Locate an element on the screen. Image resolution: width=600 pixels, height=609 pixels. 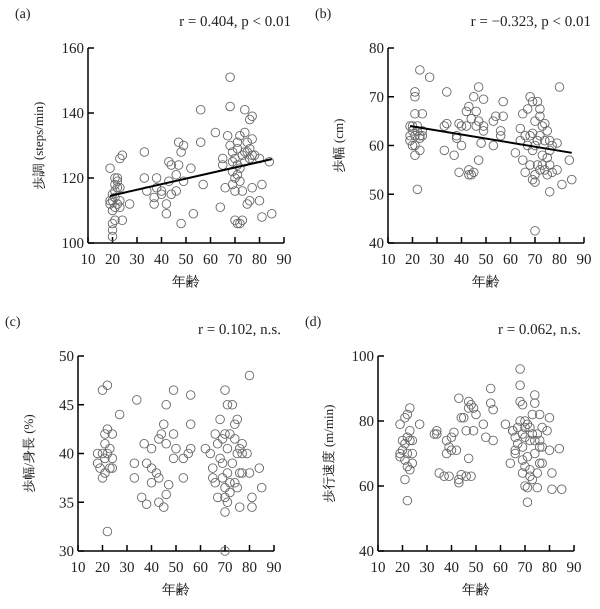
text: r = 0.062, n.s. is located at coordinates (539, 330).